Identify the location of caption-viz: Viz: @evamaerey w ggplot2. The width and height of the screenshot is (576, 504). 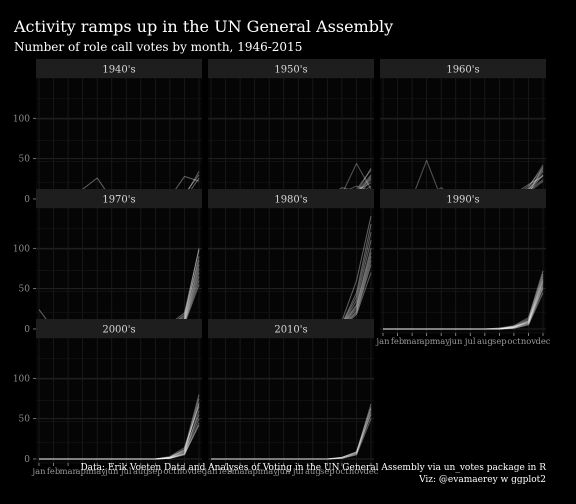
(482, 480).